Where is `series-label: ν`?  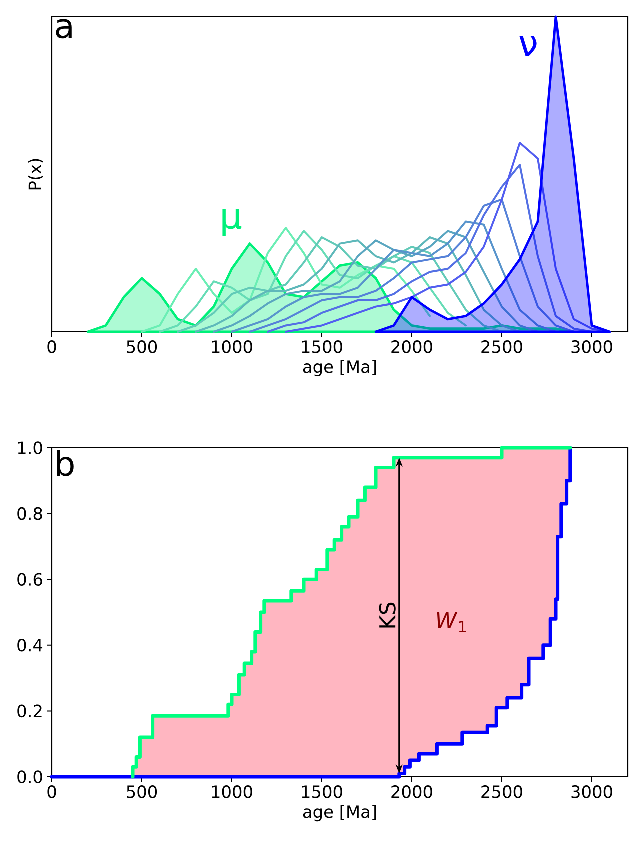
series-label: ν is located at coordinates (528, 46).